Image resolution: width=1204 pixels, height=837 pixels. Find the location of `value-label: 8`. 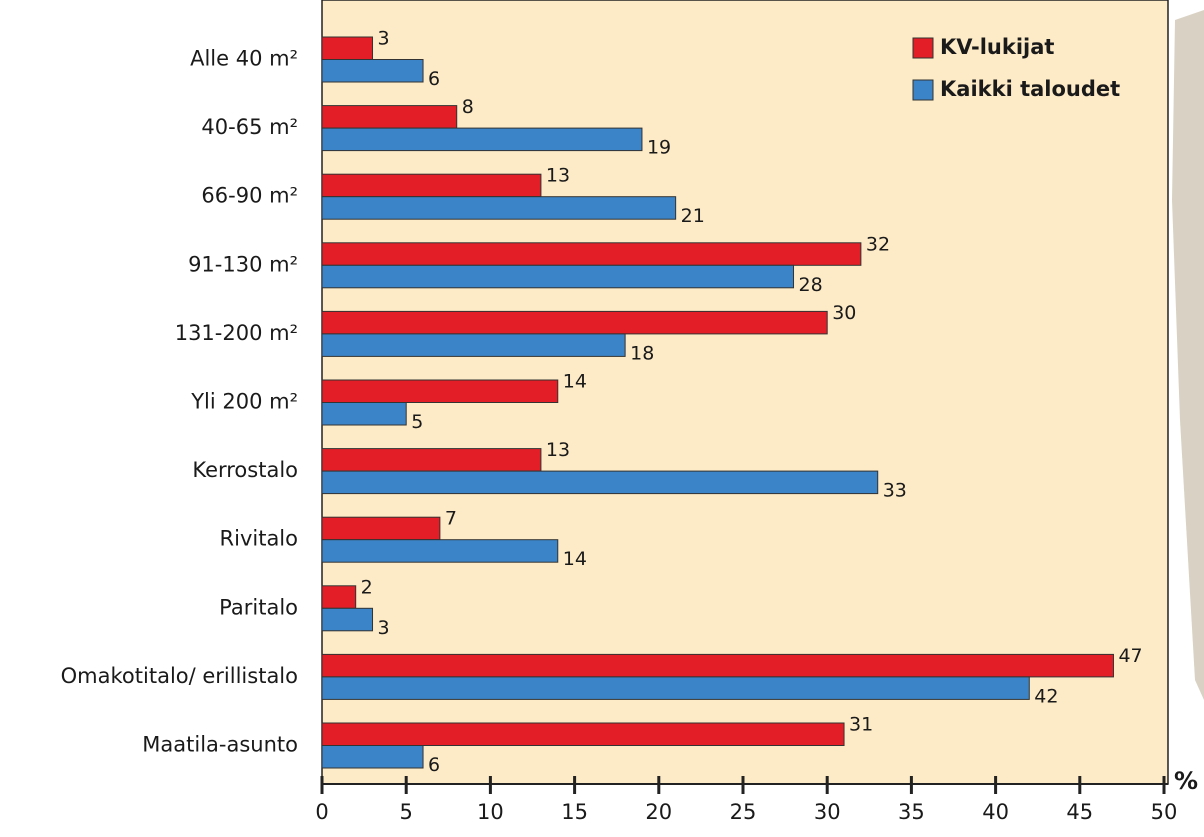

value-label: 8 is located at coordinates (468, 107).